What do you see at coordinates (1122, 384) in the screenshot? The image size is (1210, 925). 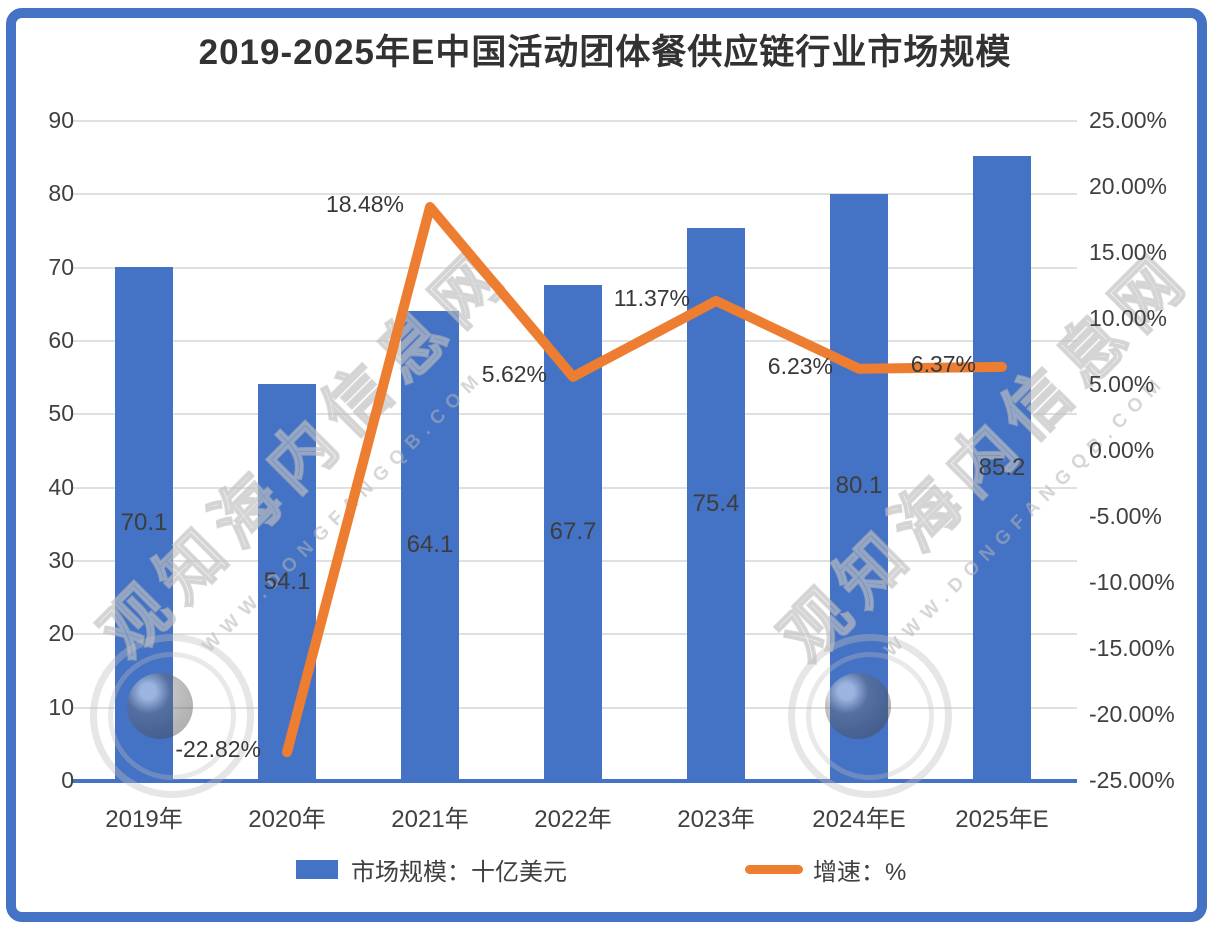 I see `right-axis-tick: 5.00%` at bounding box center [1122, 384].